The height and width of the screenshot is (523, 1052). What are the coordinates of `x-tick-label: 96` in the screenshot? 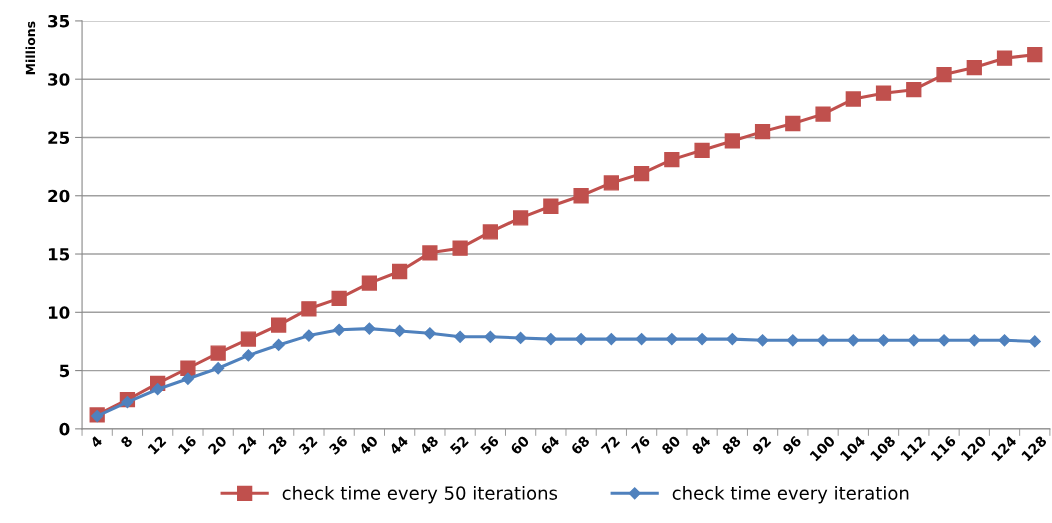 It's located at (791, 445).